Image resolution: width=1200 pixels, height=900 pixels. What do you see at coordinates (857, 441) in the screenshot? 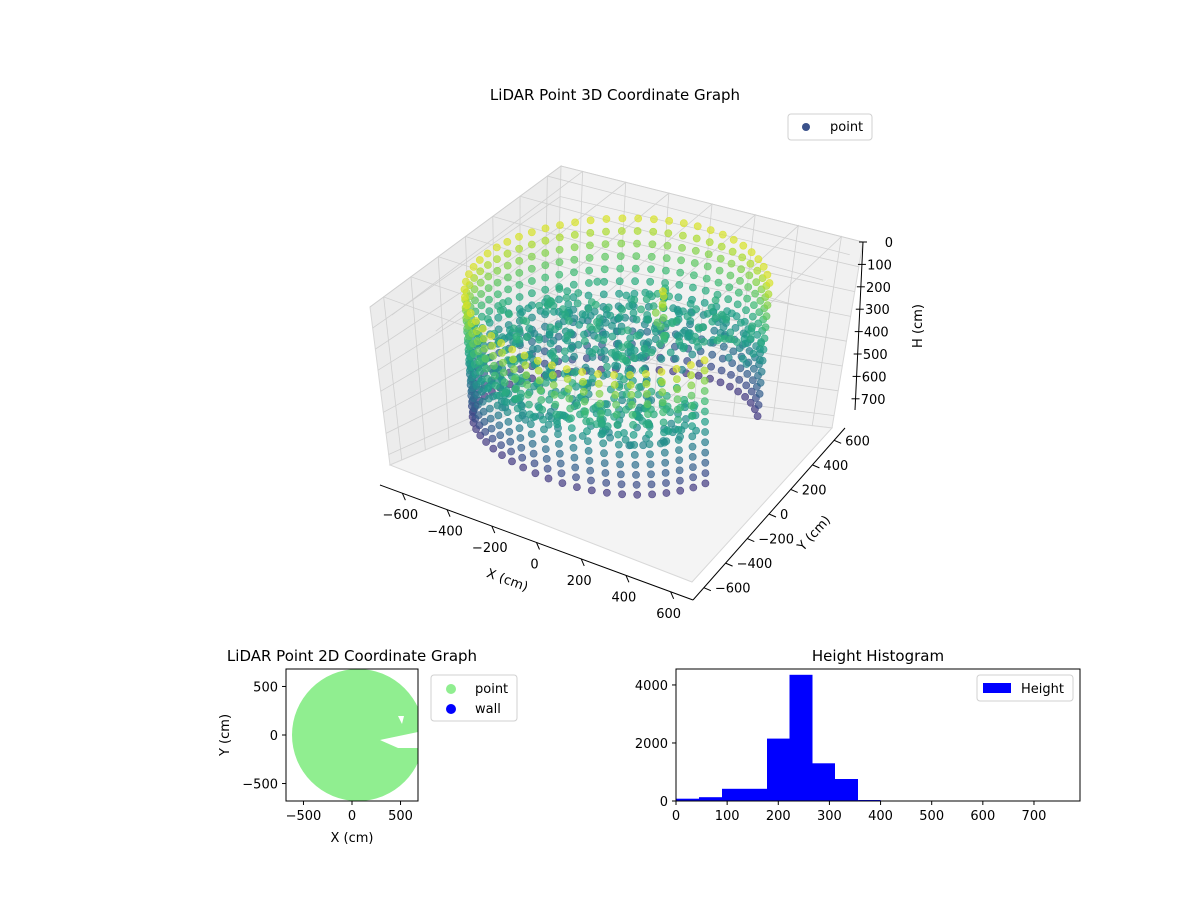
I see `chart-3d-y-tick-label: 600` at bounding box center [857, 441].